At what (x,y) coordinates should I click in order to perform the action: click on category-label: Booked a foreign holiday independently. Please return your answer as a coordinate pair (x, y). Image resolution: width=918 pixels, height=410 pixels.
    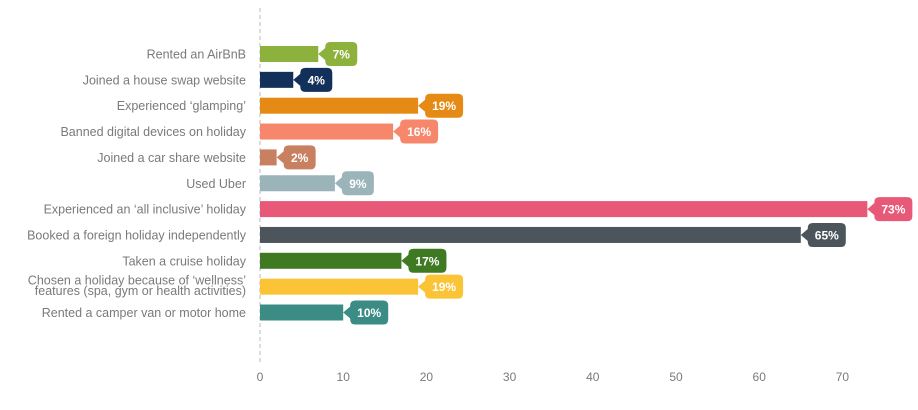
    Looking at the image, I should click on (137, 235).